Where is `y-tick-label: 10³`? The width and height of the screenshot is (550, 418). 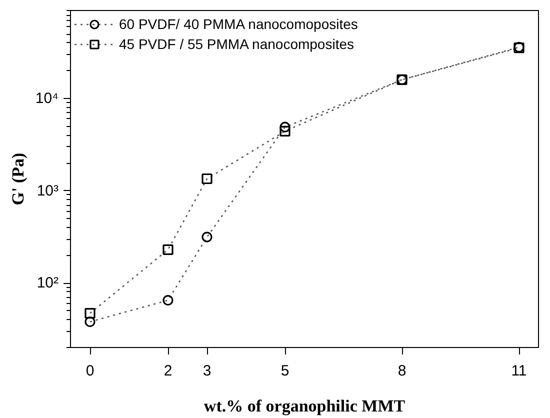 y-tick-label: 10³ is located at coordinates (47, 191).